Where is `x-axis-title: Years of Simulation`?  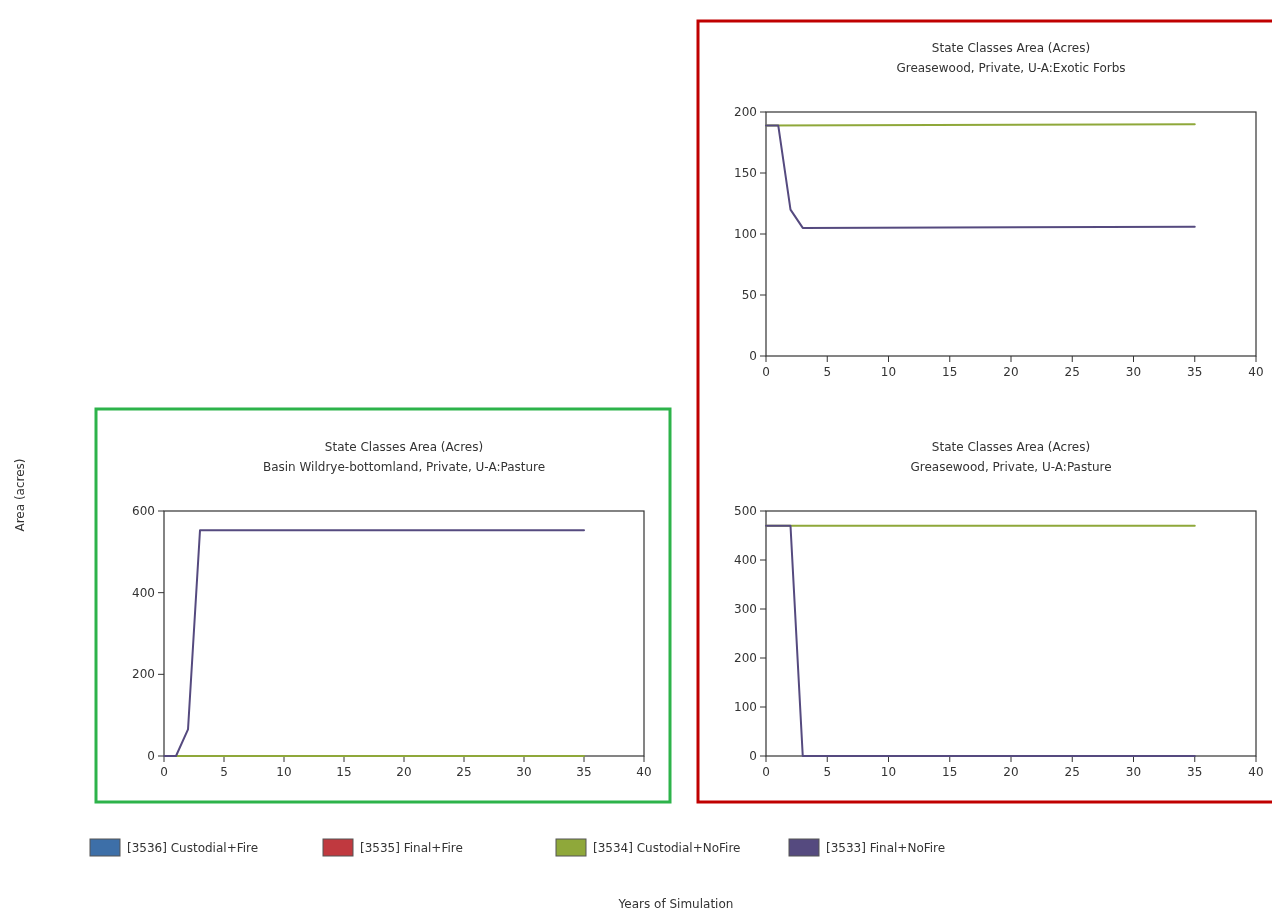
x-axis-title: Years of Simulation is located at coordinates (675, 904).